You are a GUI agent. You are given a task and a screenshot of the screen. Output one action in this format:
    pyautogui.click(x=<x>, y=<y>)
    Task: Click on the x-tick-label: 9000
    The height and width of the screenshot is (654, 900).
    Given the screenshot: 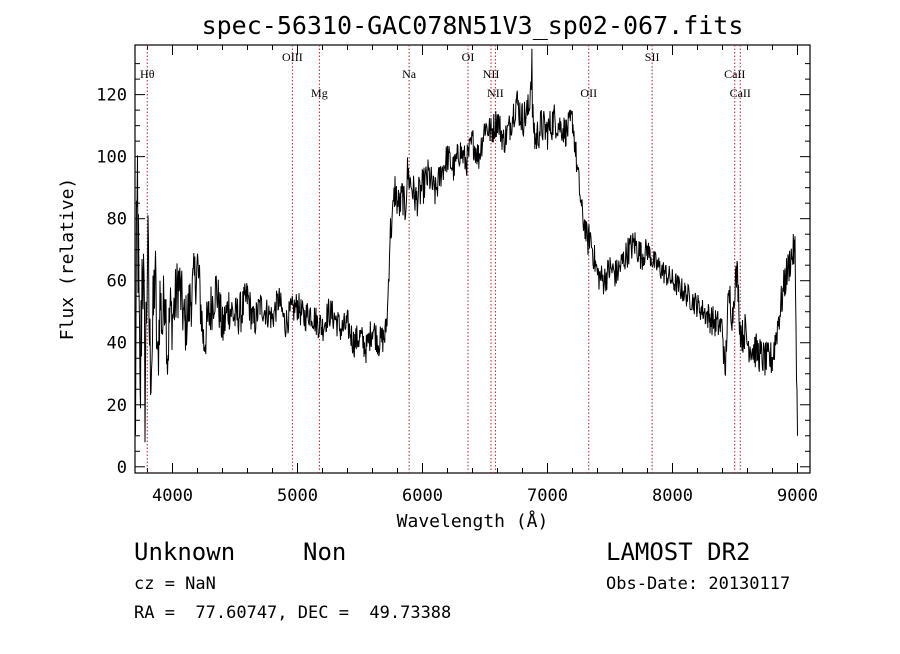 What is the action you would take?
    pyautogui.click(x=797, y=496)
    